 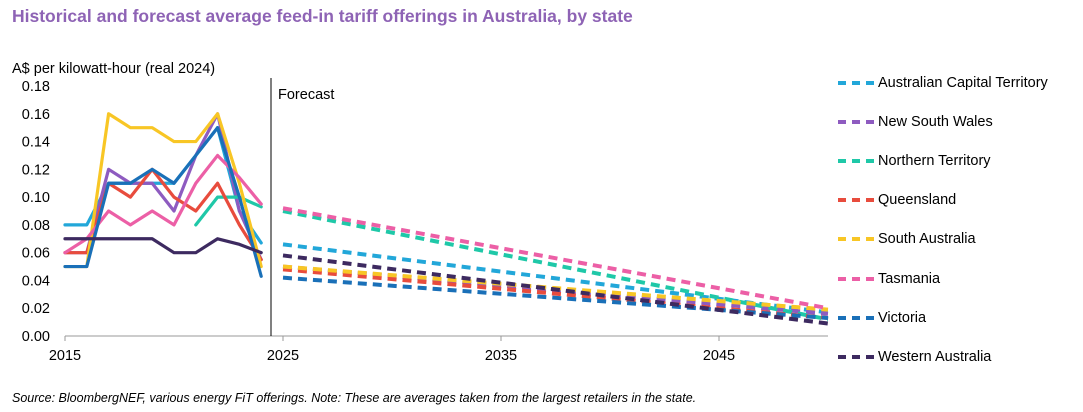 What do you see at coordinates (306, 95) in the screenshot?
I see `forecast-label: Forecast` at bounding box center [306, 95].